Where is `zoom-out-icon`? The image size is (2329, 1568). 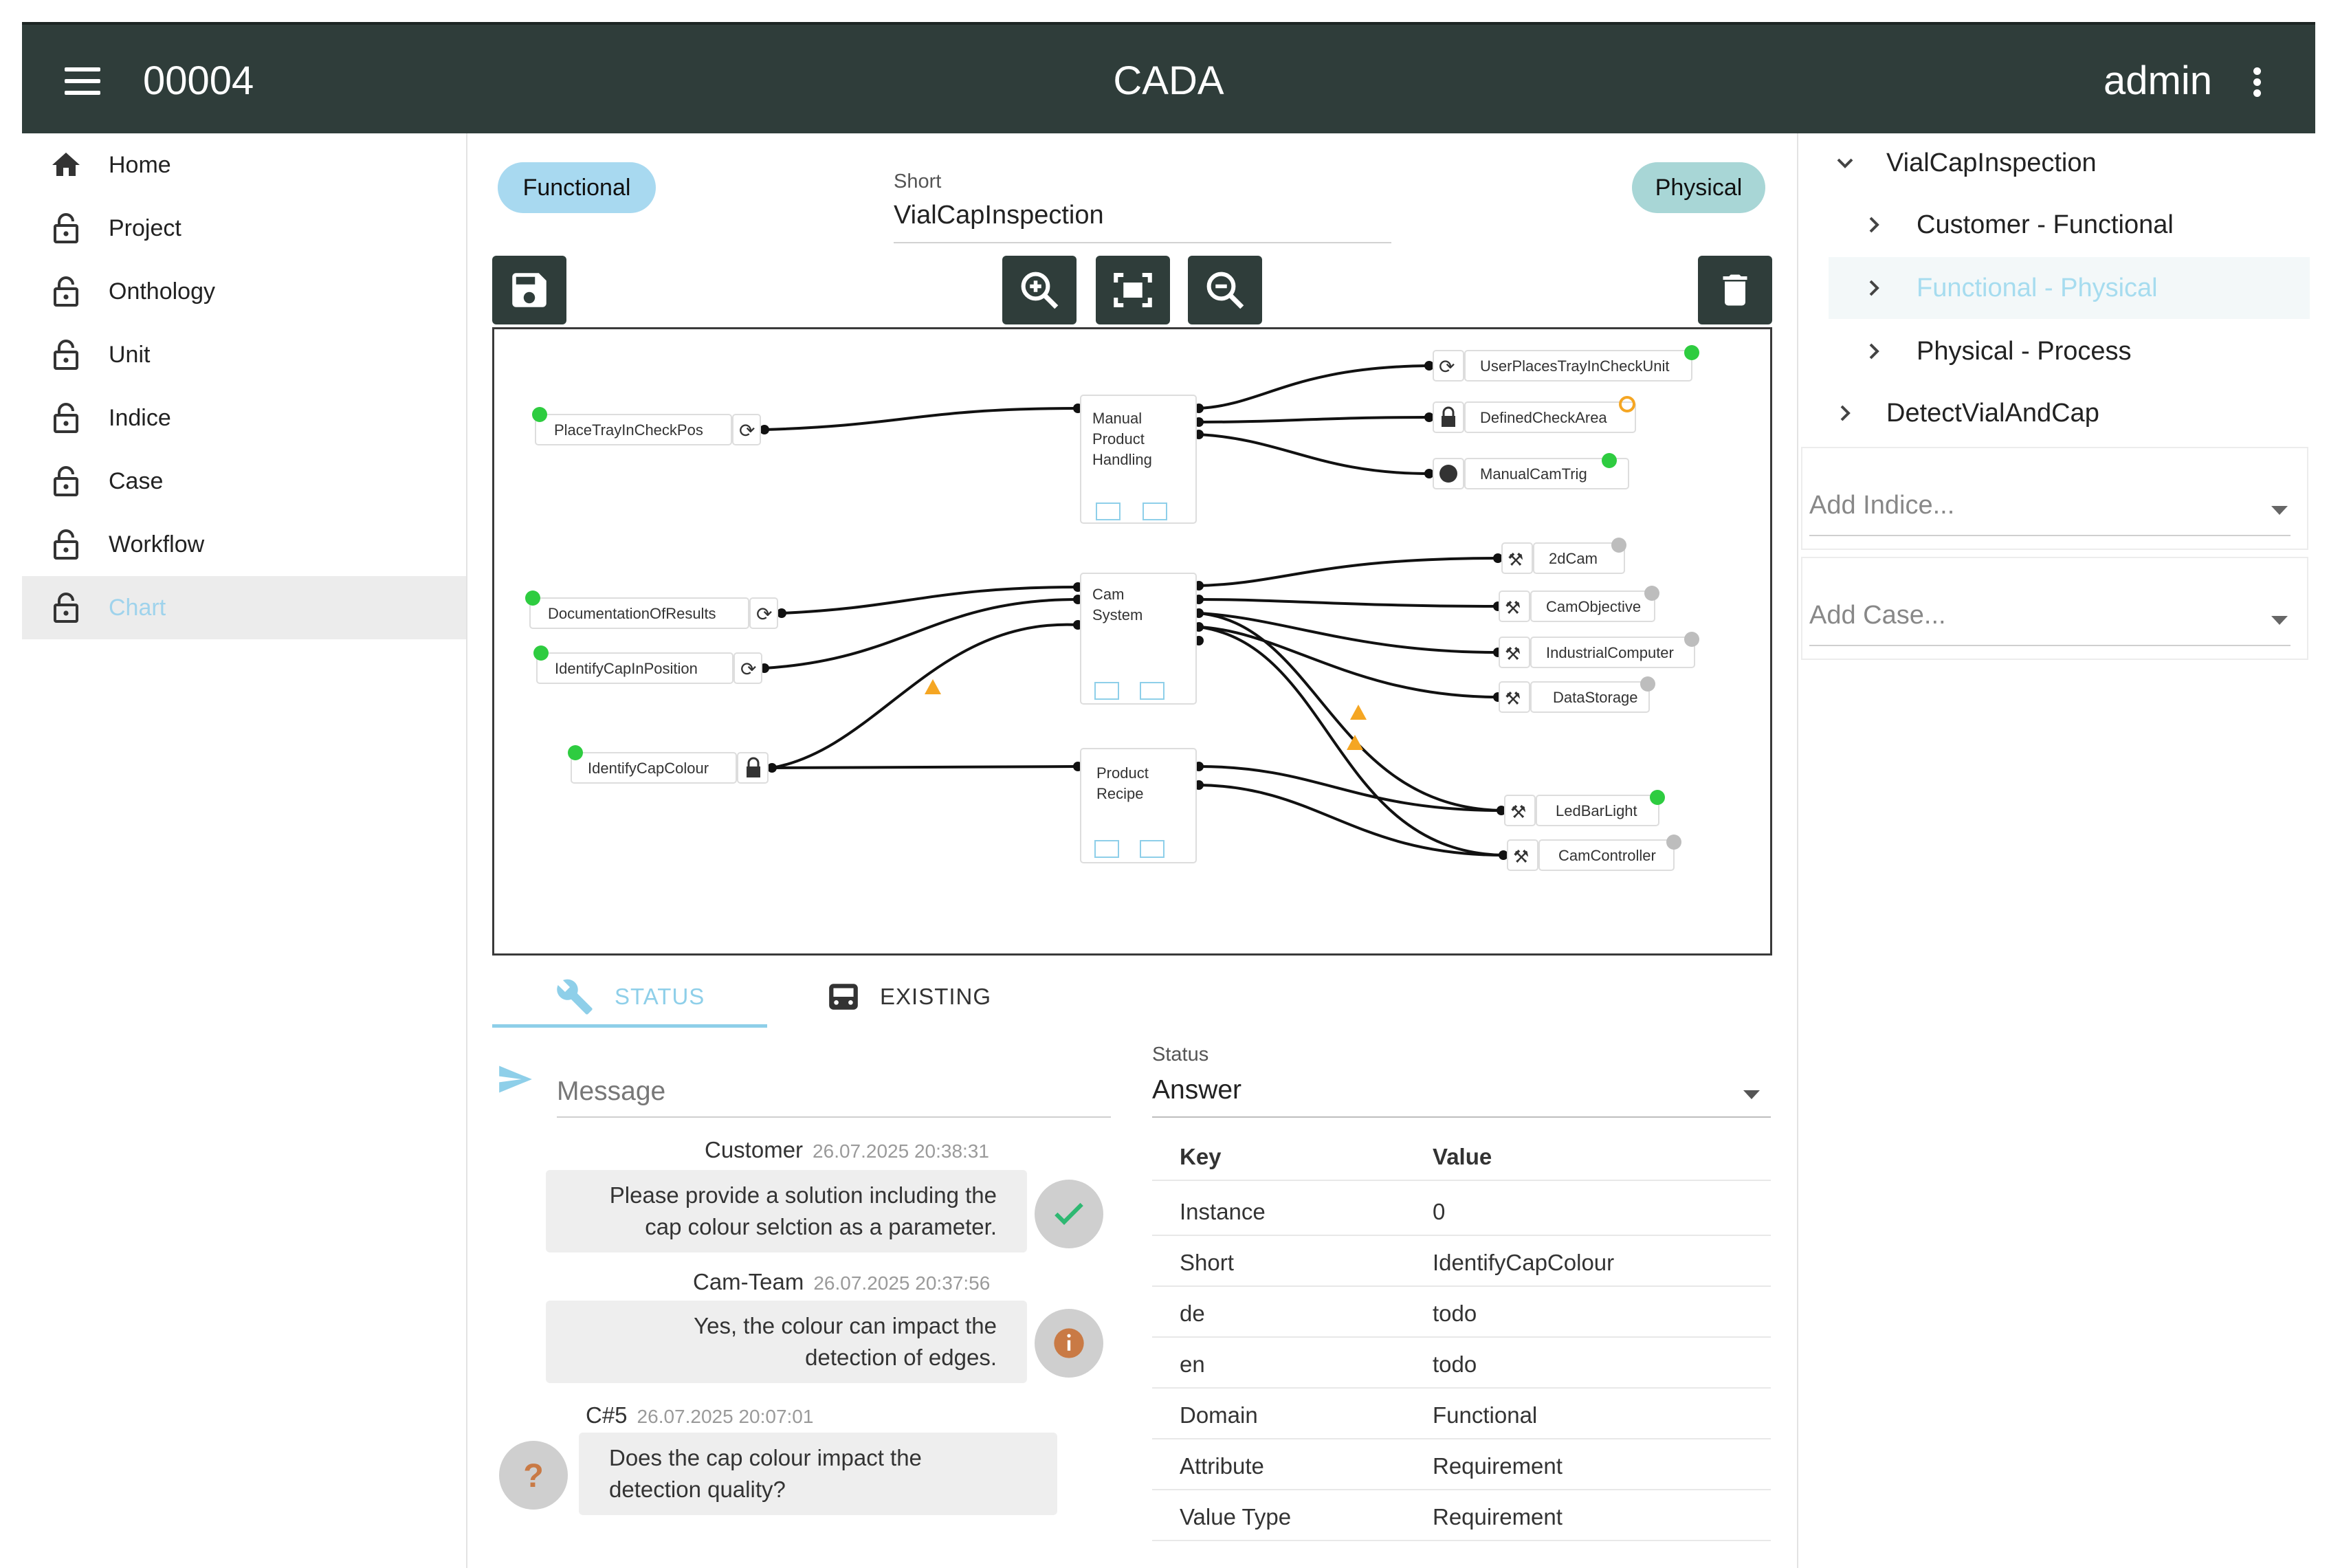 zoom-out-icon is located at coordinates (1225, 290).